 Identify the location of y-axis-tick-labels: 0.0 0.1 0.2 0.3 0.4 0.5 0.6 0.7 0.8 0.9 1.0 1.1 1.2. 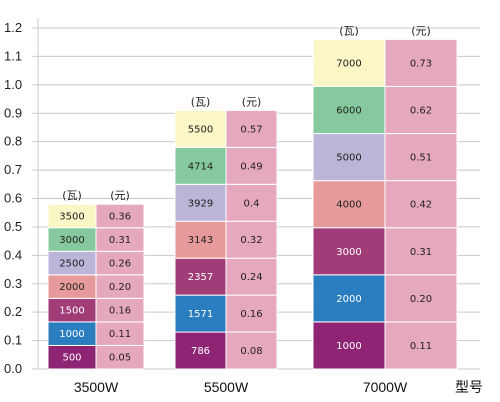
(13, 198).